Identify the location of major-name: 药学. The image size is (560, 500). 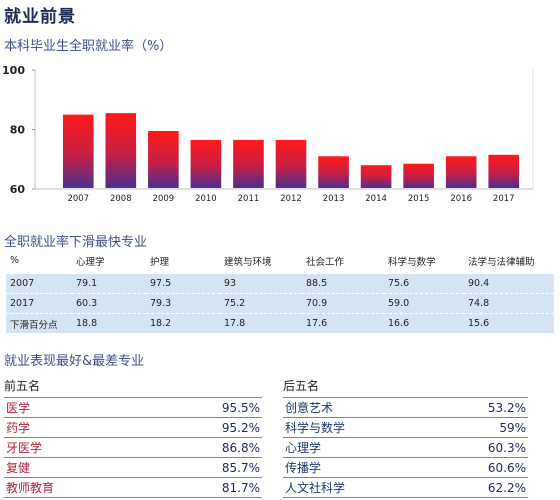
(18, 428).